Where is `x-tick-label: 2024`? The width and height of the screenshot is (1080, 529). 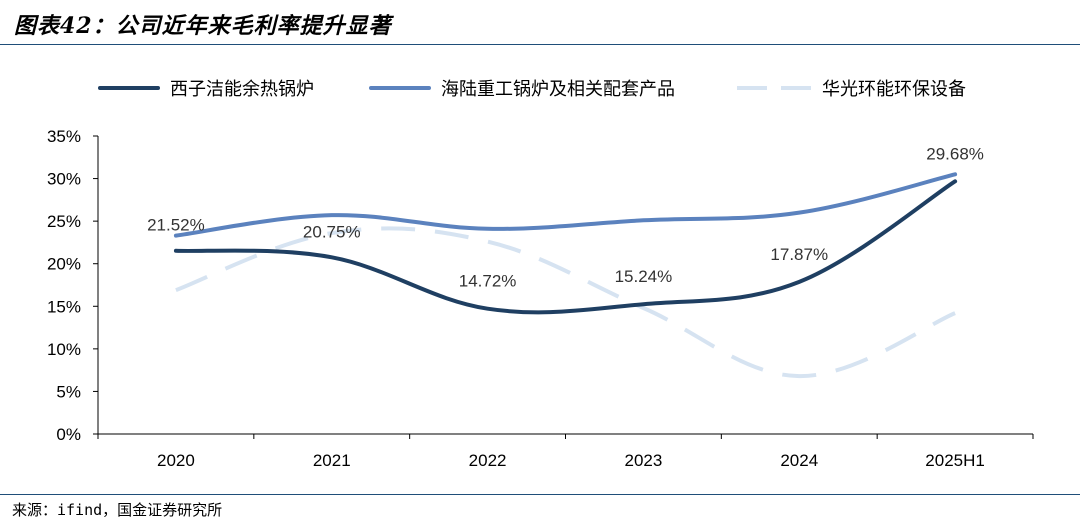
x-tick-label: 2024 is located at coordinates (799, 460).